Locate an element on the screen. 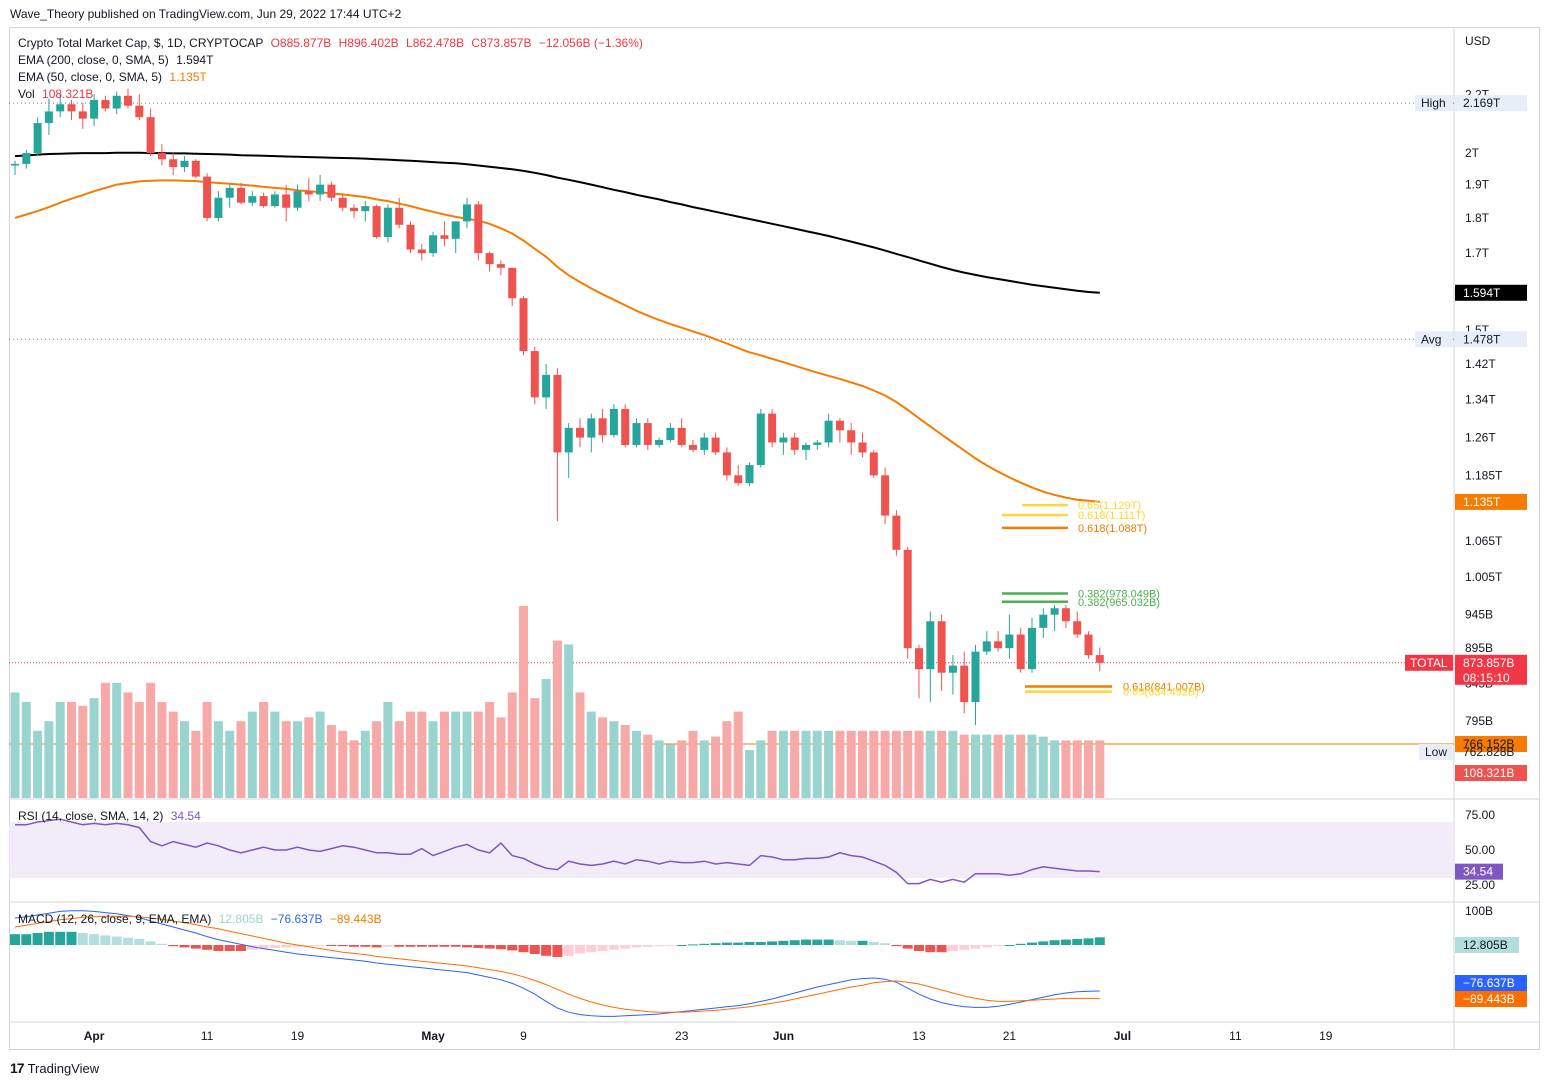 The image size is (1550, 1085). avg-label: Avg is located at coordinates (1431, 339).